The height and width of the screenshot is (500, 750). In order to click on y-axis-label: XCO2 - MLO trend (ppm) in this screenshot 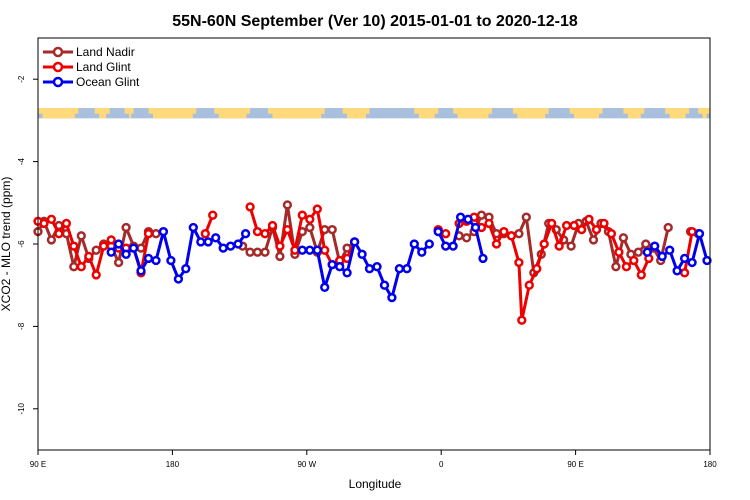, I will do `click(6, 244)`.